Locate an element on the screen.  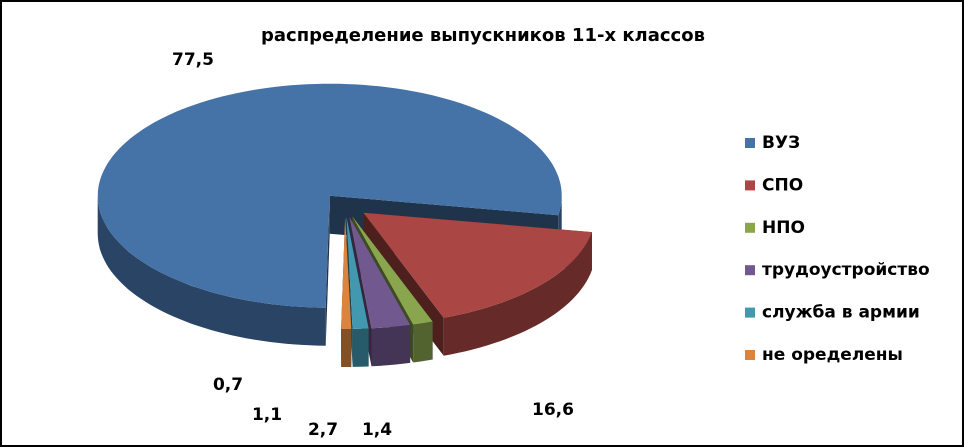
data-label: 1,1 is located at coordinates (267, 415).